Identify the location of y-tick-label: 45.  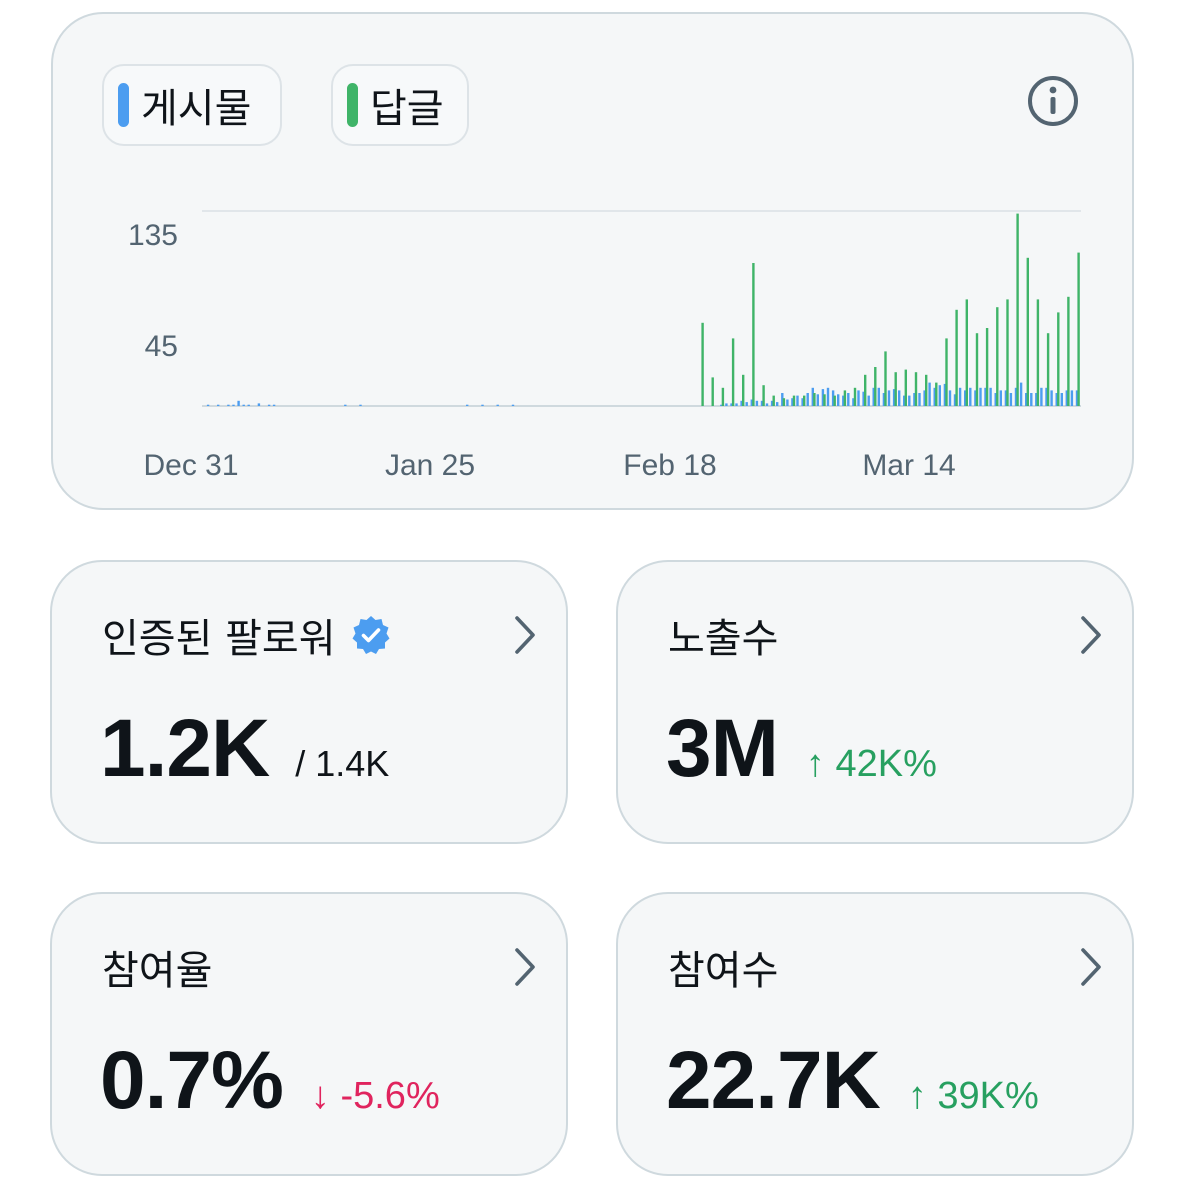
(161, 346).